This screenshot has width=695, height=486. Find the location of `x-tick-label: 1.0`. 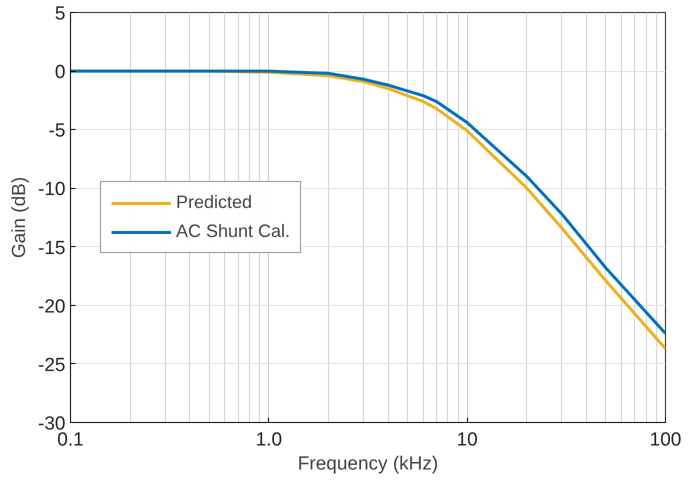

x-tick-label: 1.0 is located at coordinates (269, 440).